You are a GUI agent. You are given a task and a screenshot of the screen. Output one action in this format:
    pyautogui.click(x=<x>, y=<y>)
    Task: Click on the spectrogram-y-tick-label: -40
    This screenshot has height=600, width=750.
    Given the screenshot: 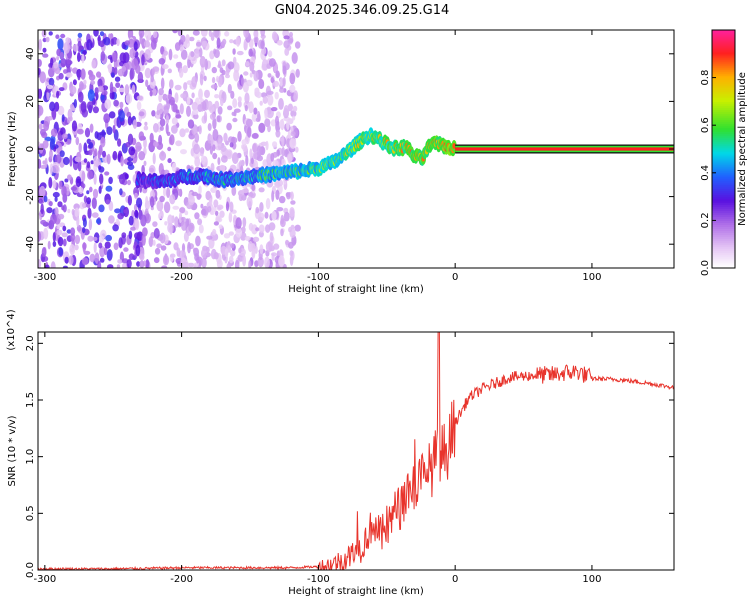 What is the action you would take?
    pyautogui.click(x=30, y=244)
    